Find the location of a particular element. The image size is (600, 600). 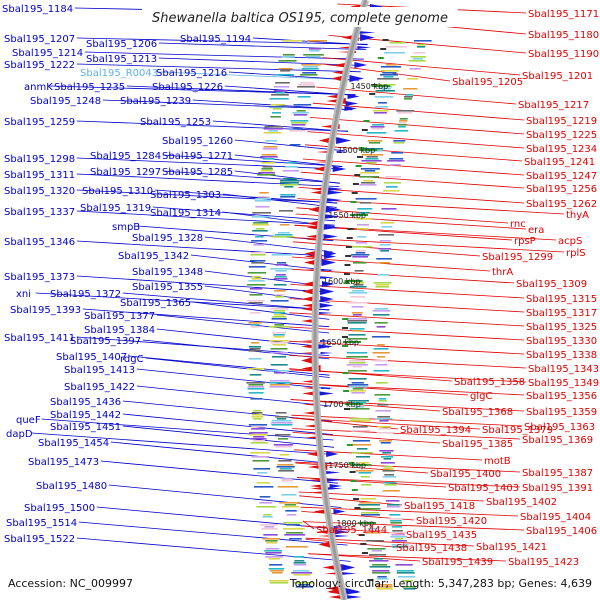

left-gene-label: Sbal195_1239 is located at coordinates (155, 101).